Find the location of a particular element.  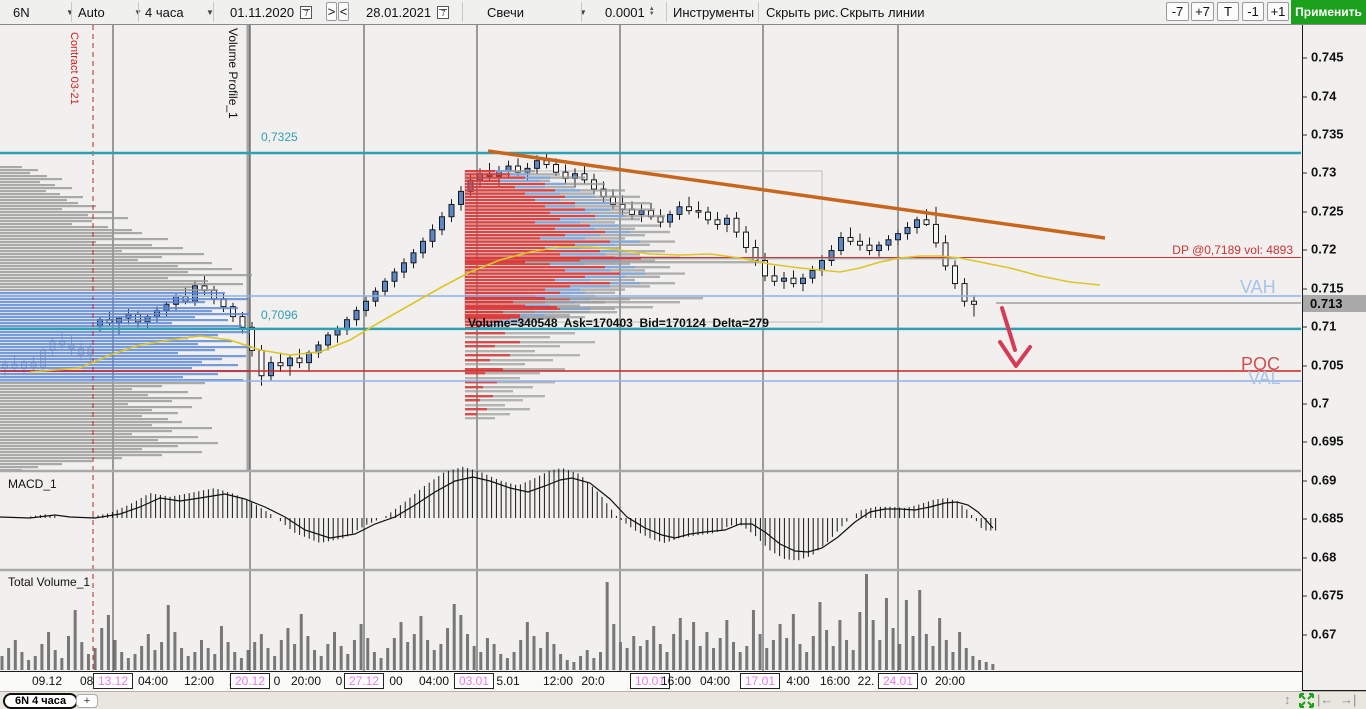

plus7-button: +7 is located at coordinates (1202, 11).